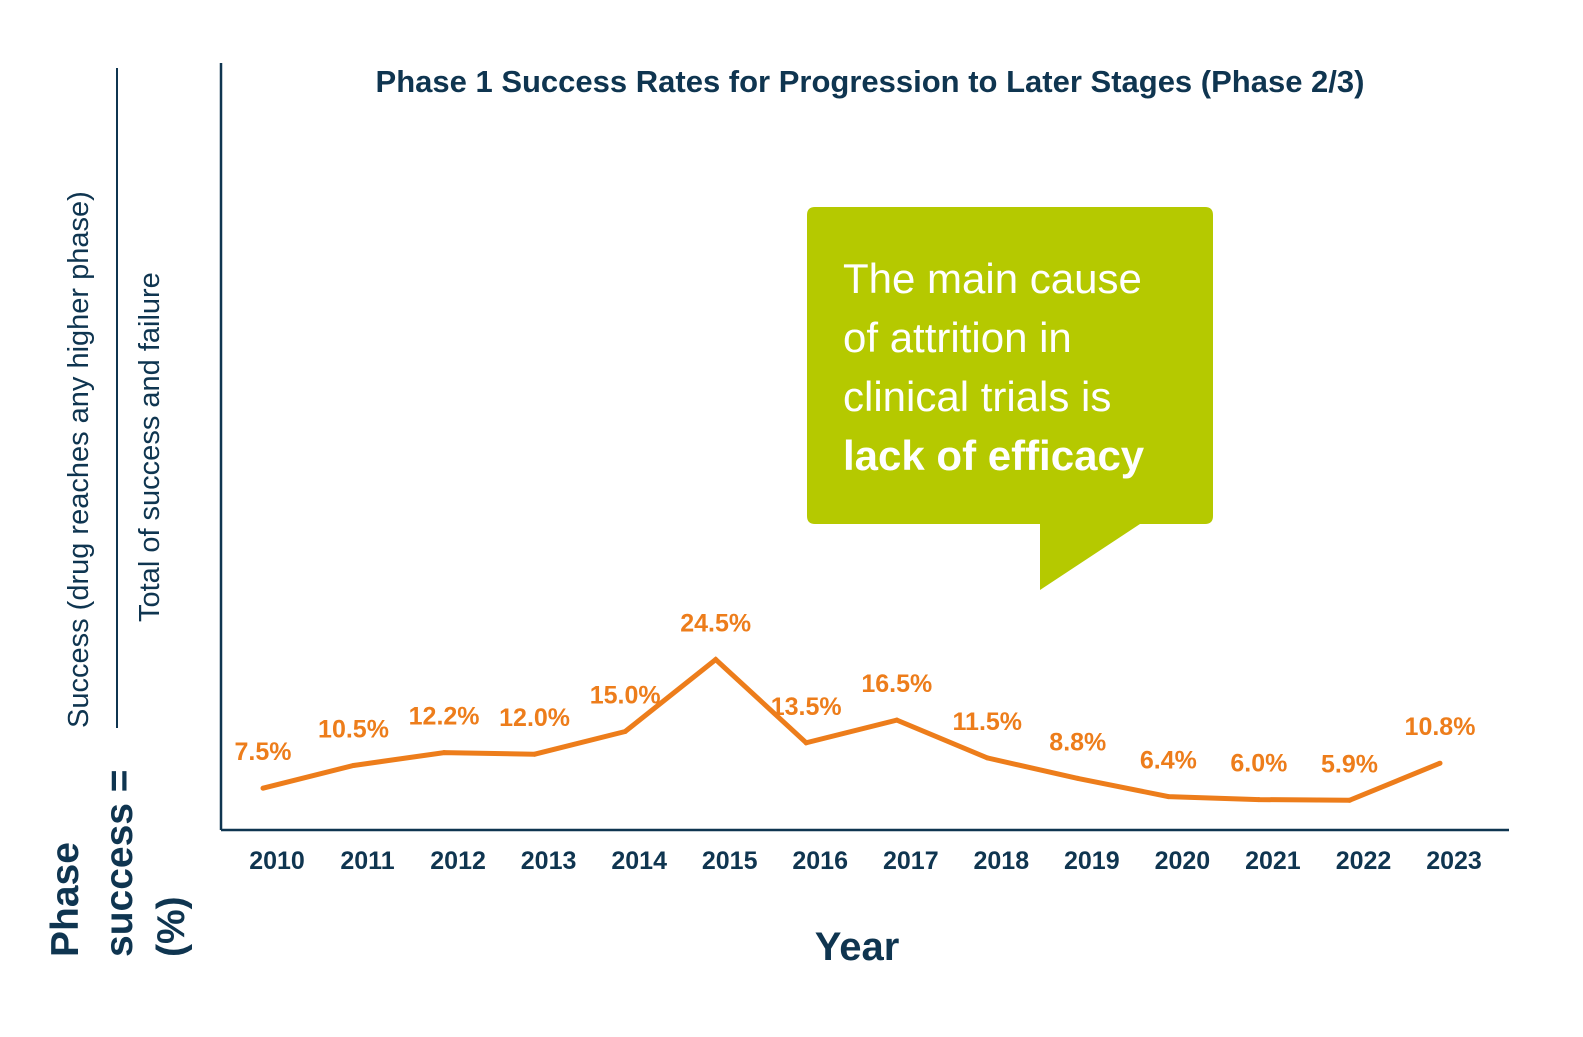 This screenshot has width=1583, height=1037. I want to click on data-point-2018, so click(987, 758).